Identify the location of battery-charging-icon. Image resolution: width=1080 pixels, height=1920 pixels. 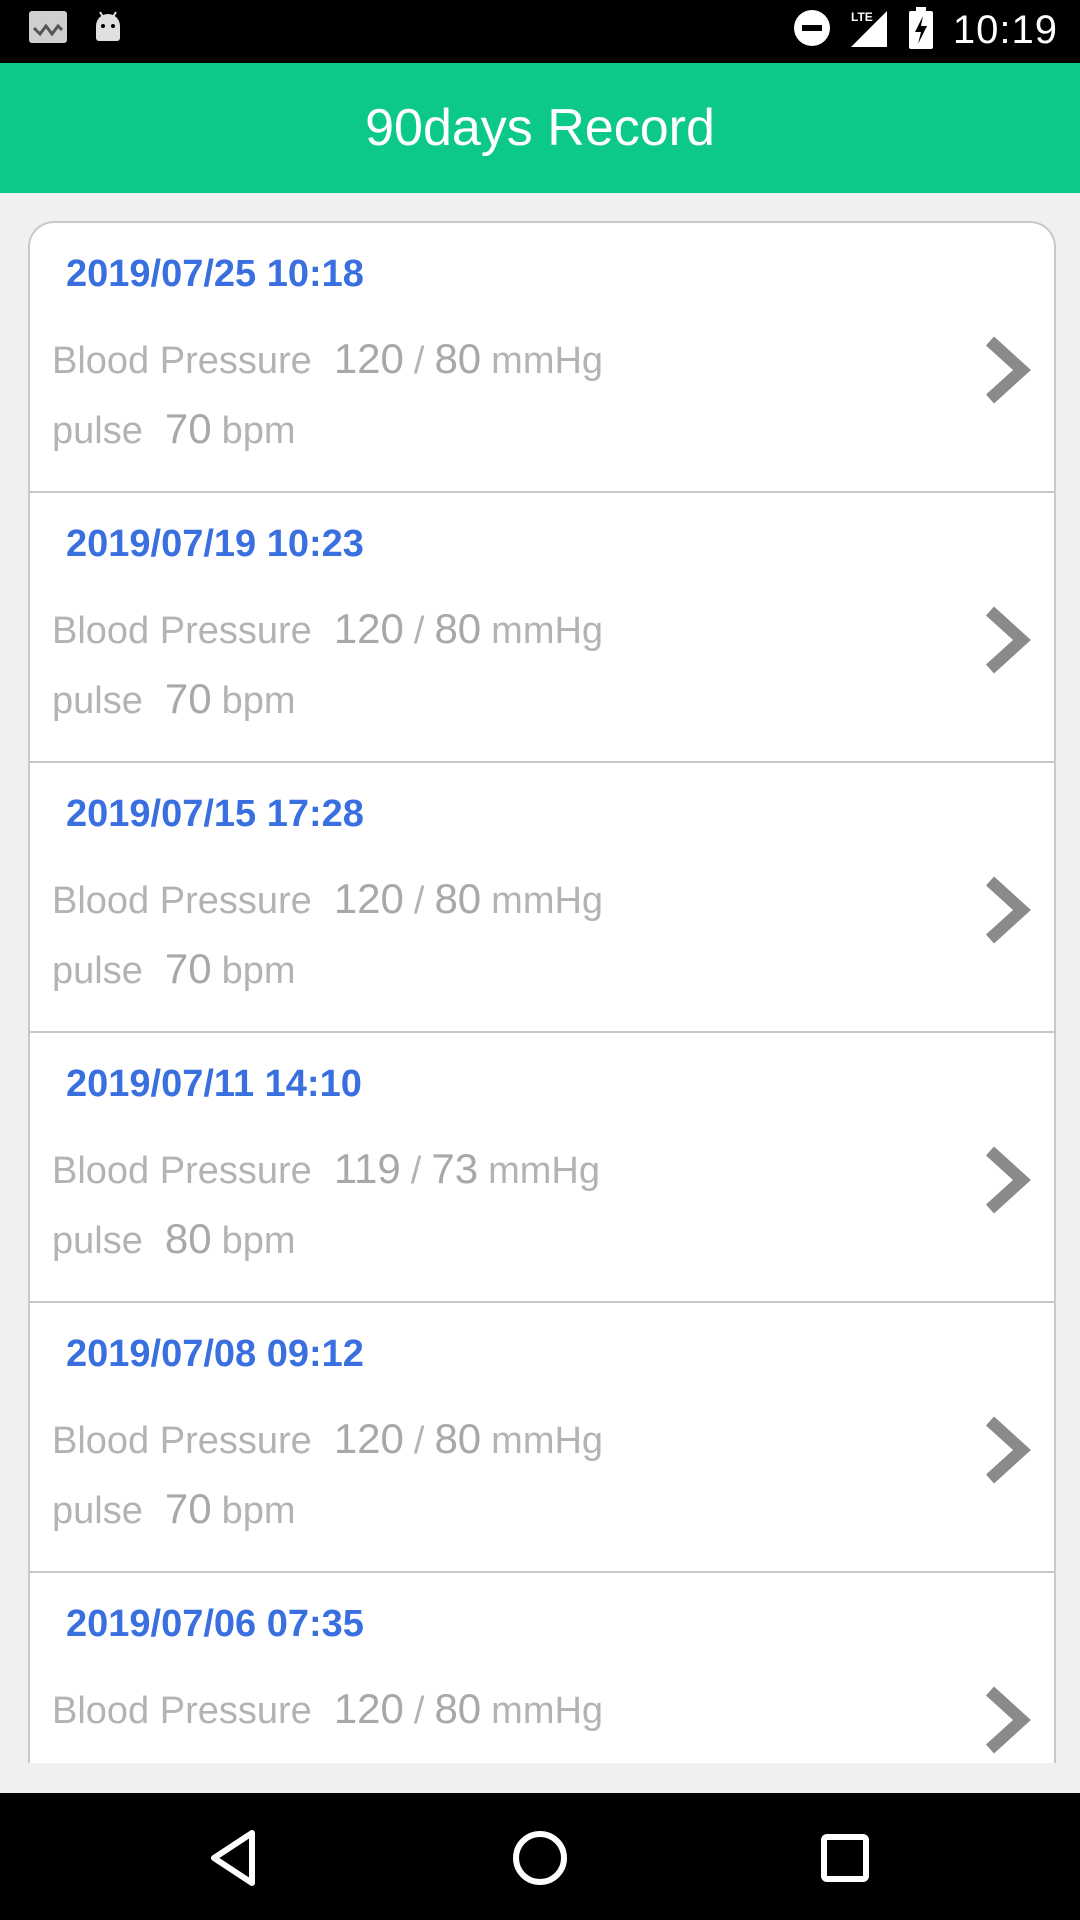
(921, 30).